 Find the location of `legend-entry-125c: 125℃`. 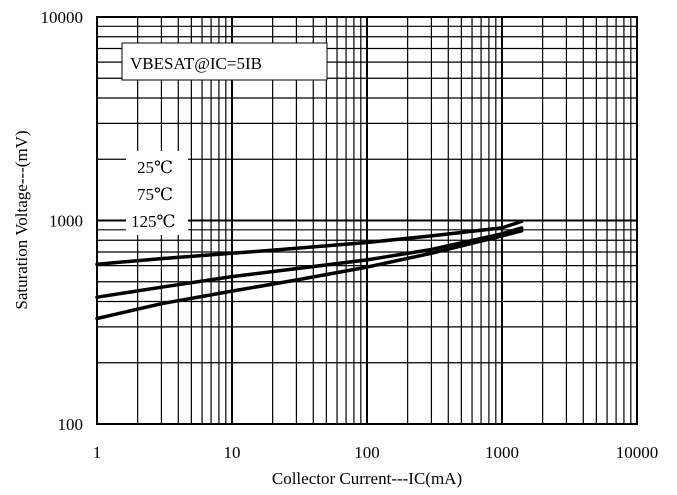

legend-entry-125c: 125℃ is located at coordinates (153, 221).